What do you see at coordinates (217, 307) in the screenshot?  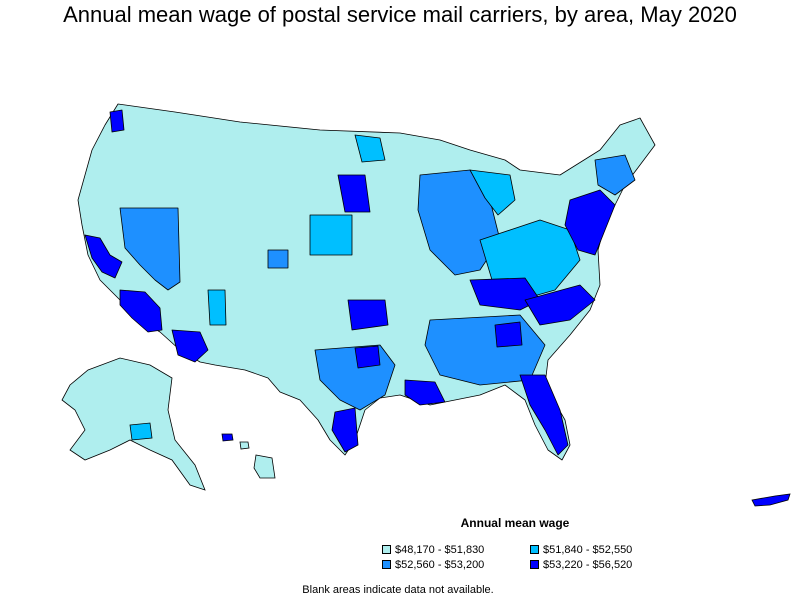 I see `region-colorado-spot` at bounding box center [217, 307].